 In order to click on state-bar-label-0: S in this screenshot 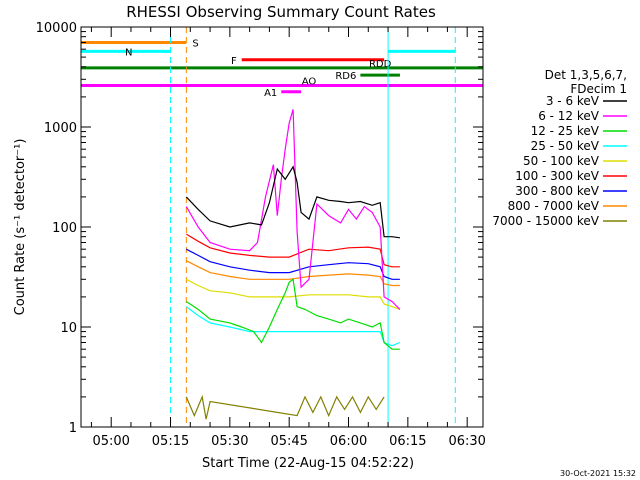, I will do `click(195, 43)`.